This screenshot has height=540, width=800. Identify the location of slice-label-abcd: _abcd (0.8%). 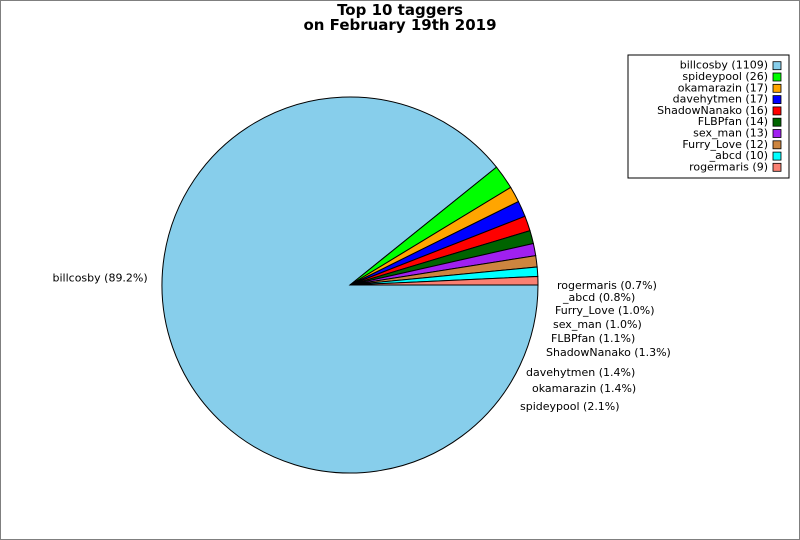
(598, 297).